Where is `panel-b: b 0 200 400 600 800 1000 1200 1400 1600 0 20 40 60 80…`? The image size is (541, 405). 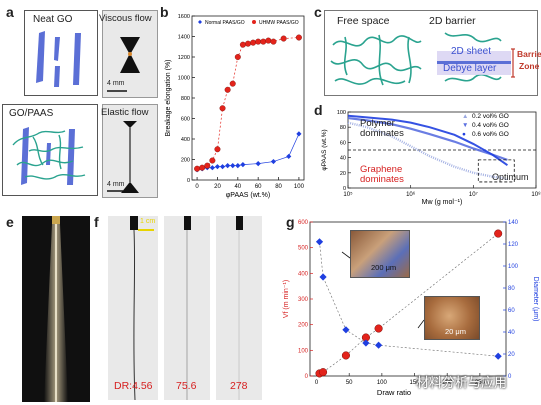 panel-b: b 0 200 400 600 800 1000 1200 1400 1600 0 20 40 60 80… is located at coordinates (233, 100).